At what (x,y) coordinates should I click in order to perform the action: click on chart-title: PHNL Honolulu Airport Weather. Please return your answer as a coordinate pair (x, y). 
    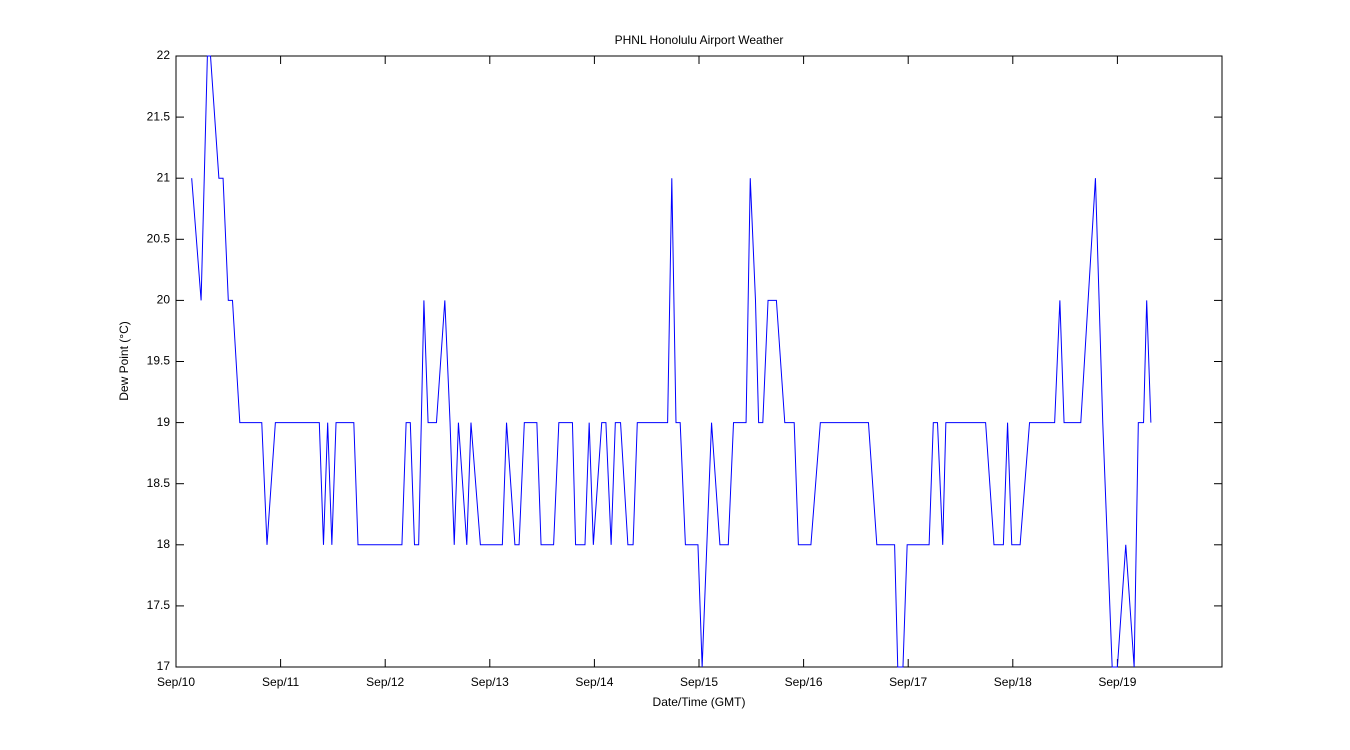
    Looking at the image, I should click on (699, 40).